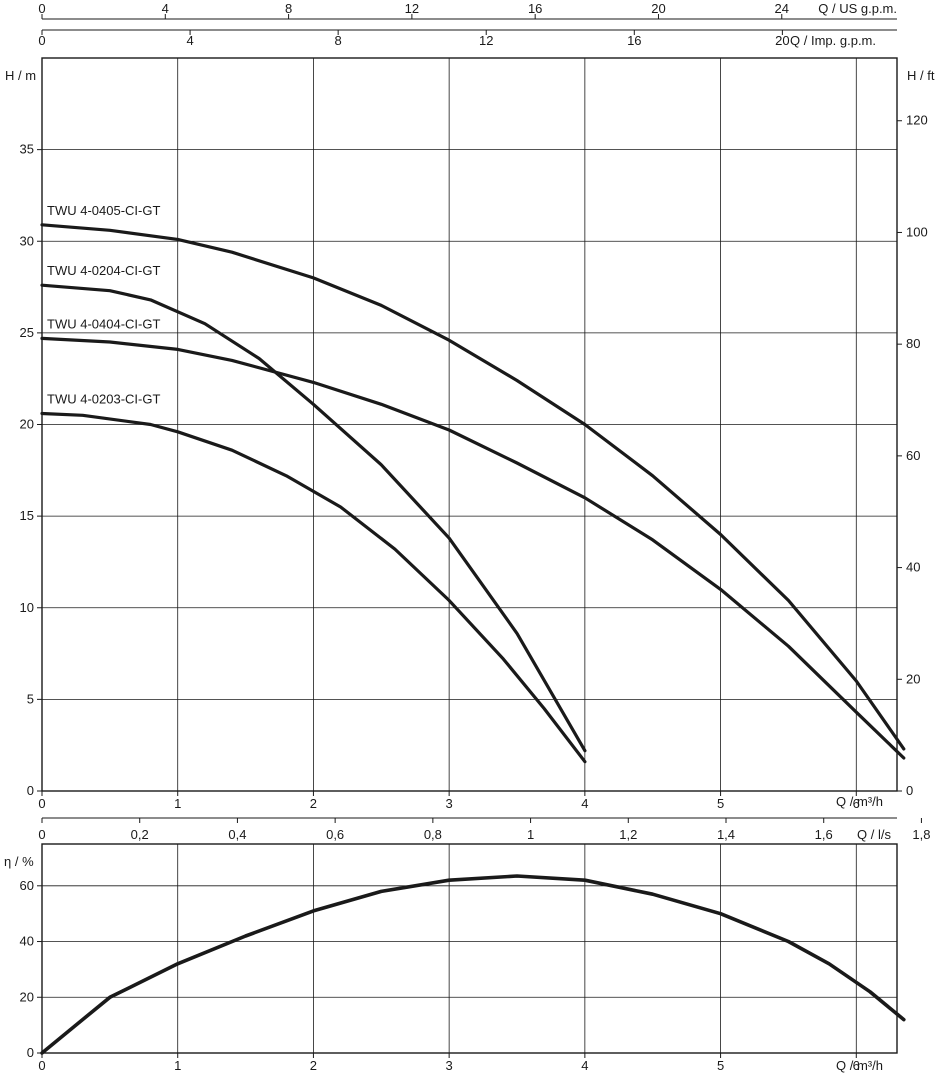 Image resolution: width=939 pixels, height=1080 pixels. I want to click on y-axis-title: H / m, so click(20, 75).